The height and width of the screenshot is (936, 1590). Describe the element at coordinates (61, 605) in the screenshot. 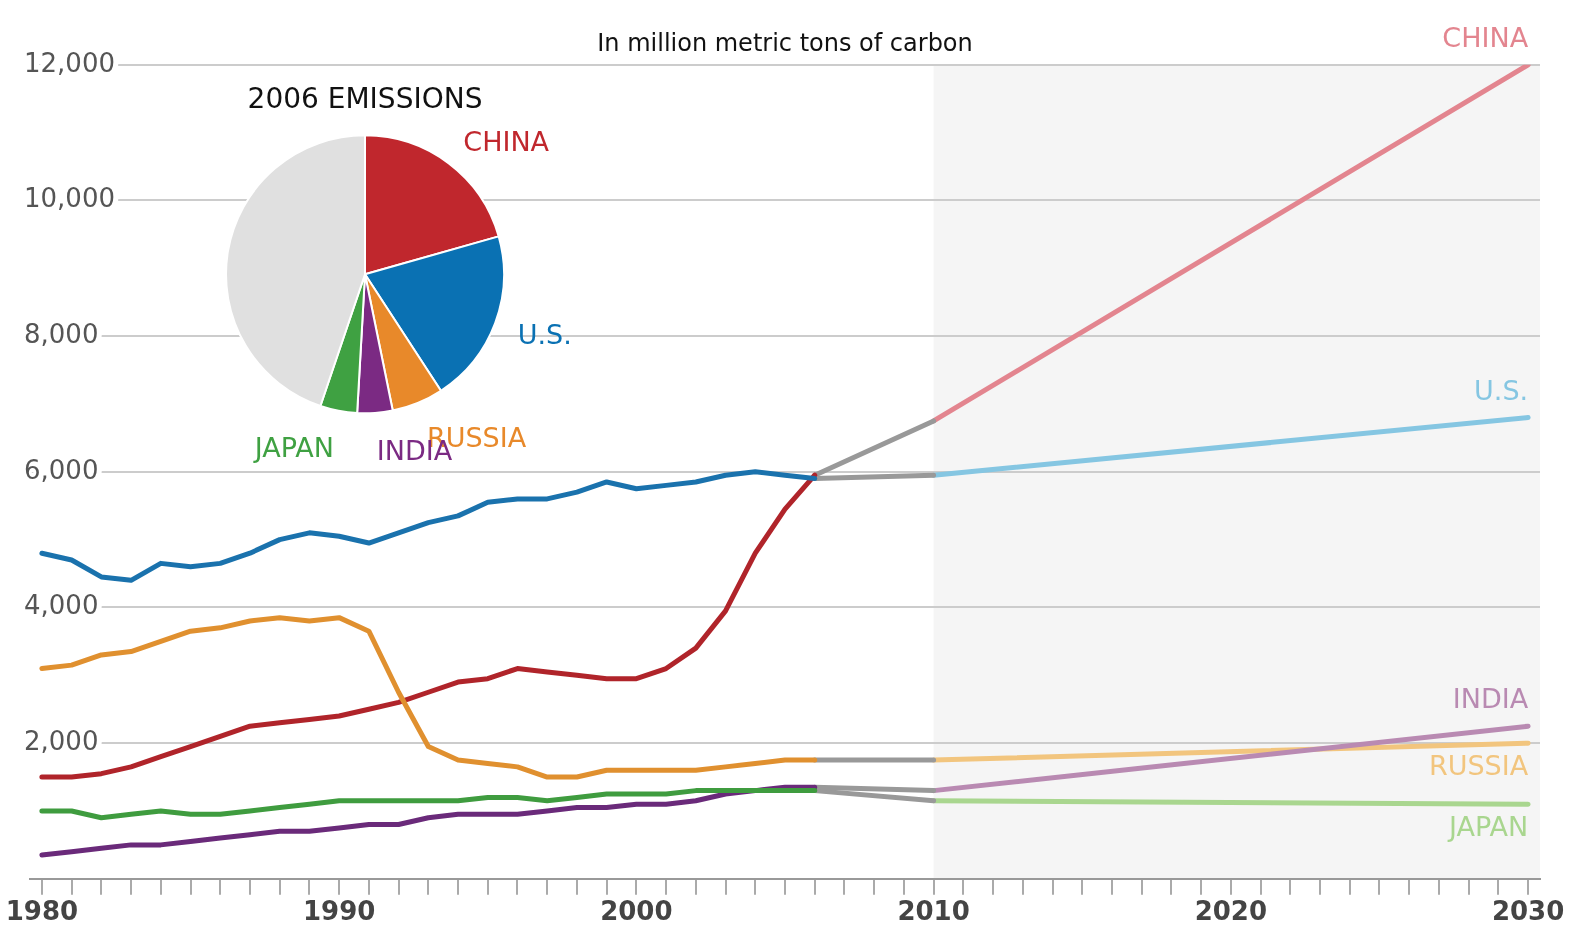

I see `y-tick-label: 4,000` at that location.